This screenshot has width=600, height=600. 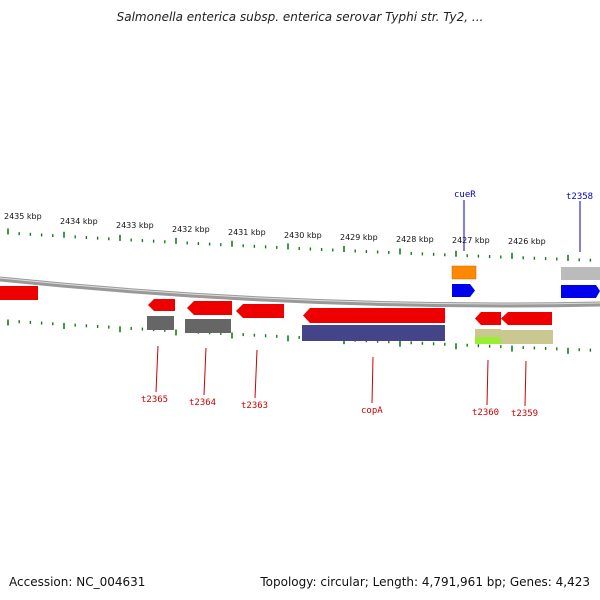 I want to click on accession-text: Accession: NC_004631, so click(x=77, y=582).